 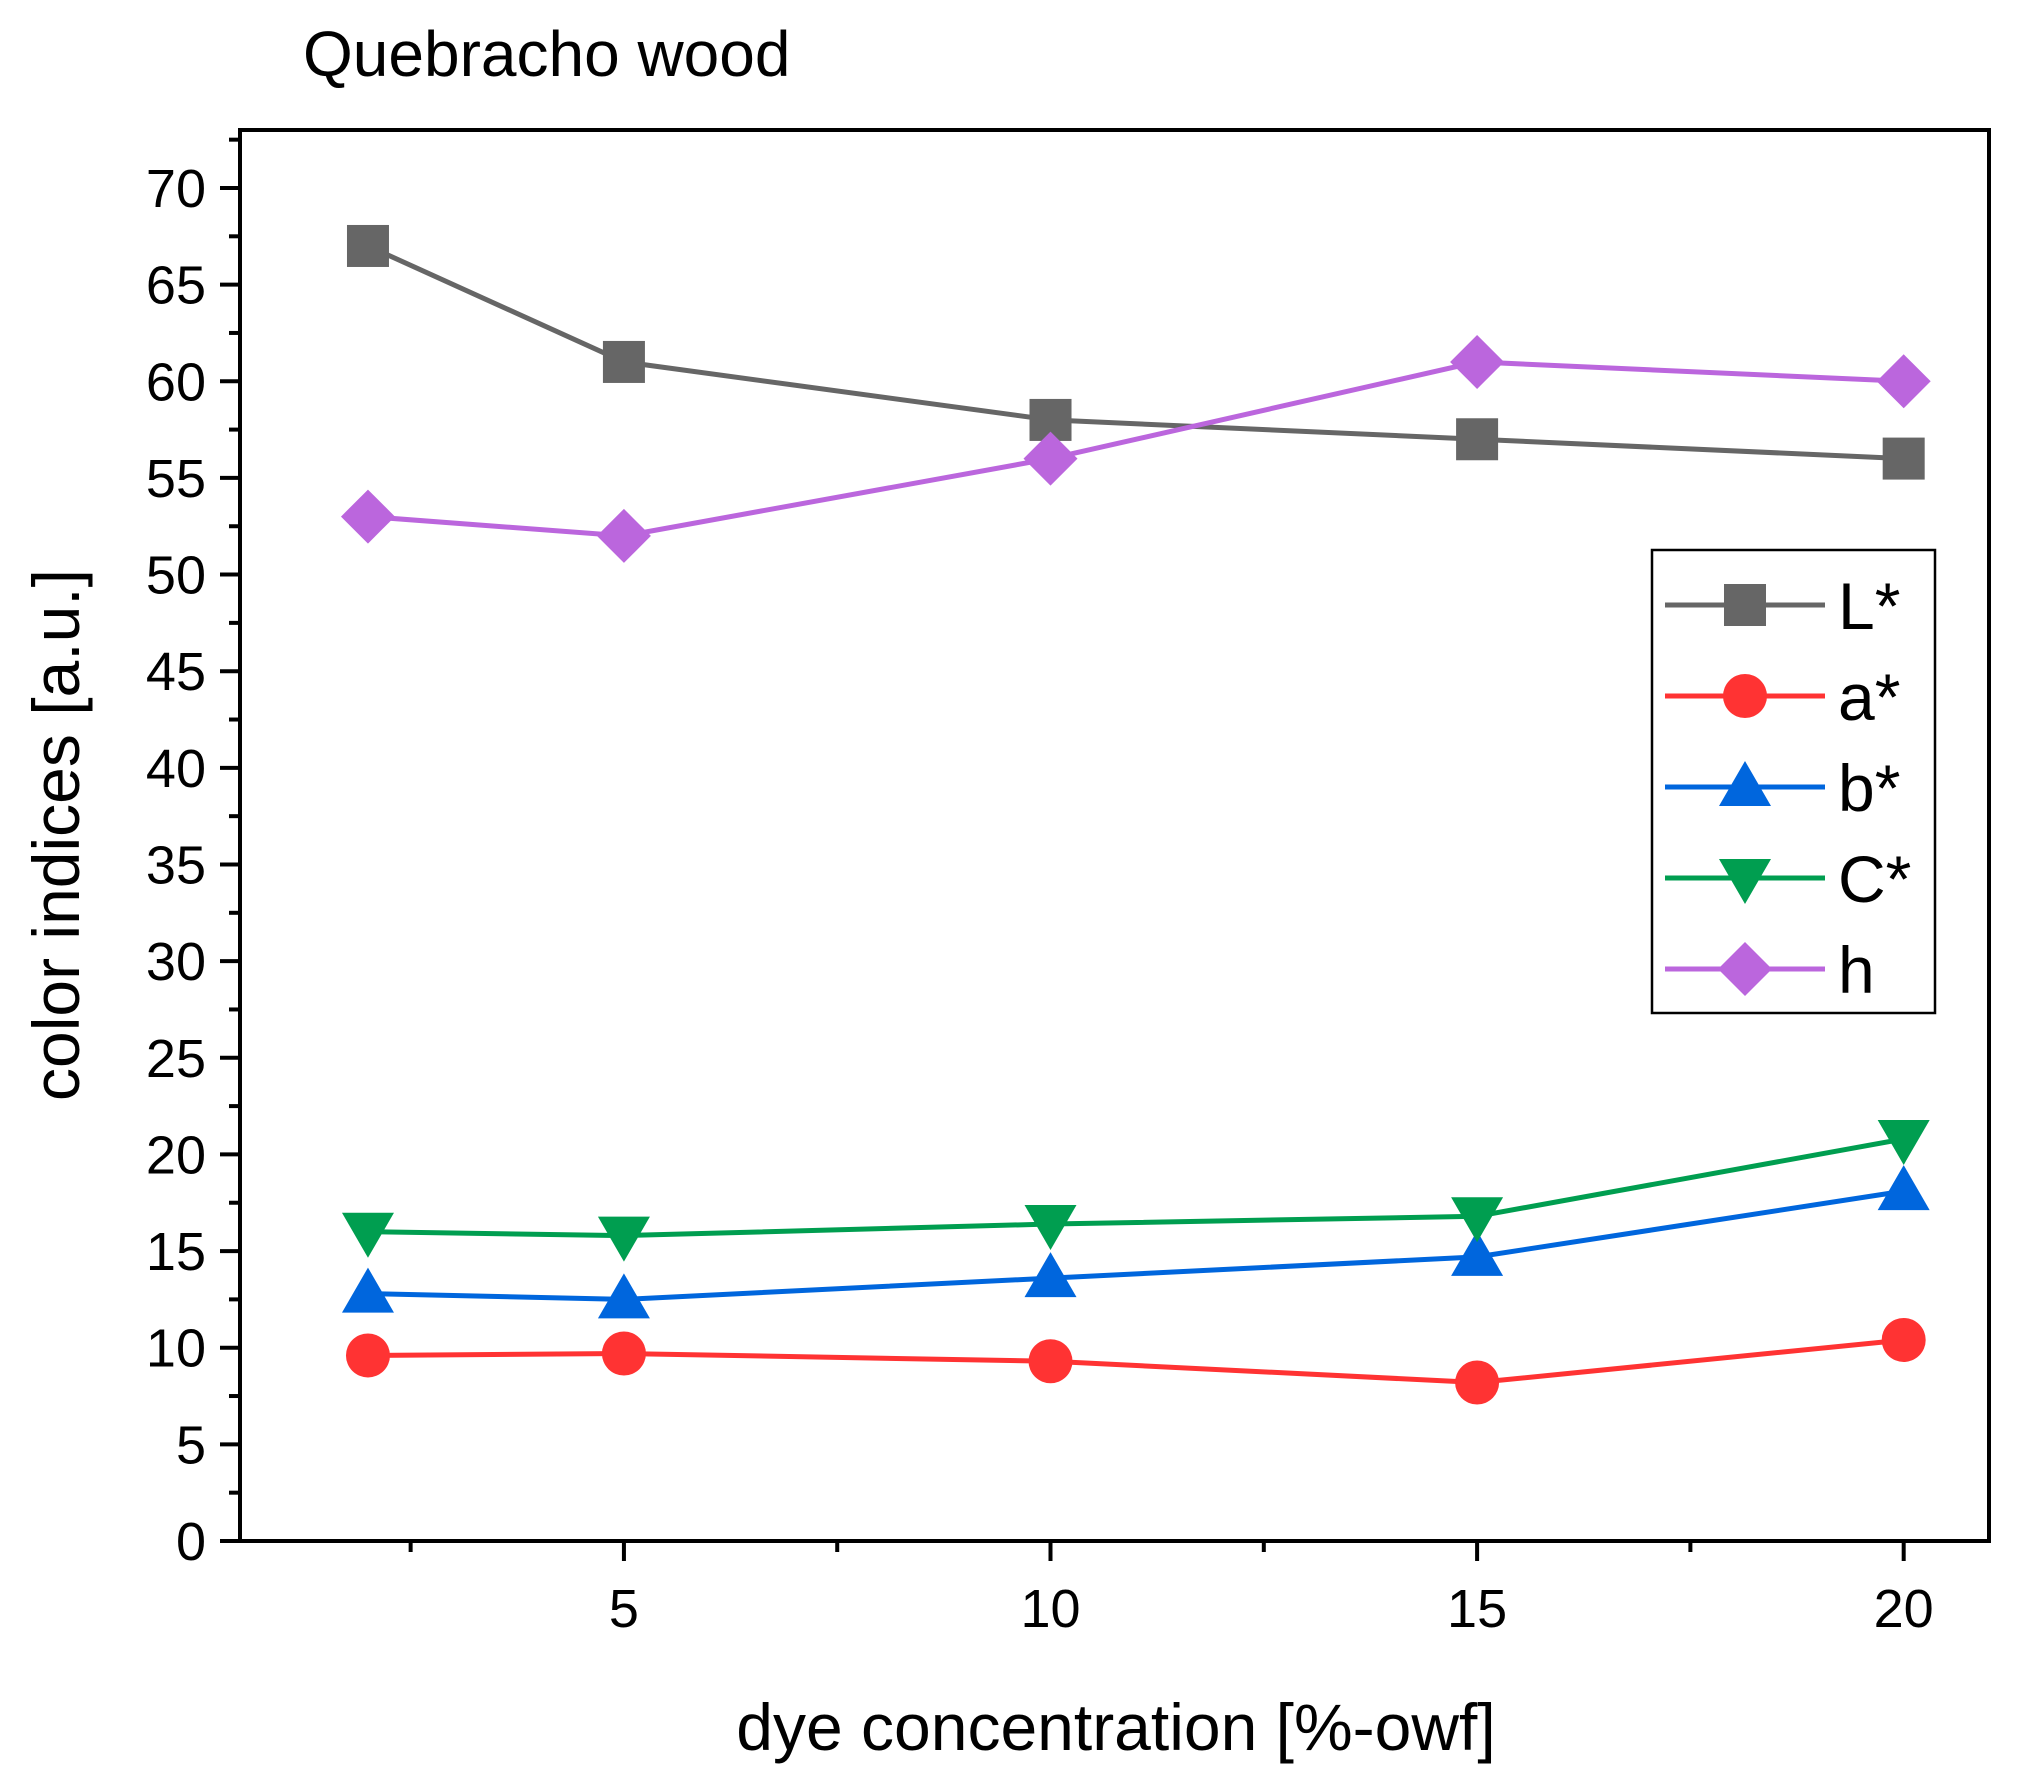 What do you see at coordinates (1874, 879) in the screenshot?
I see `legend-label-3: C*` at bounding box center [1874, 879].